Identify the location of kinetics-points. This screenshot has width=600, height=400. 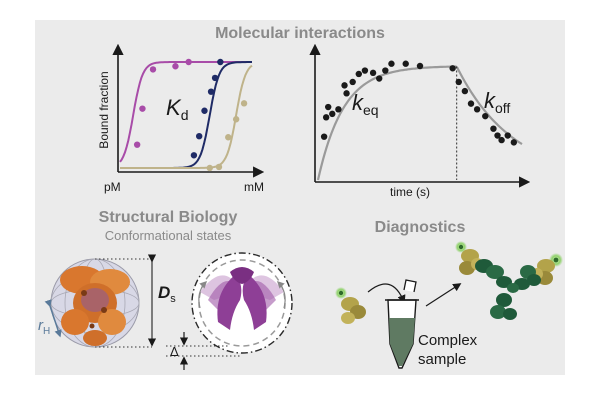
(419, 103).